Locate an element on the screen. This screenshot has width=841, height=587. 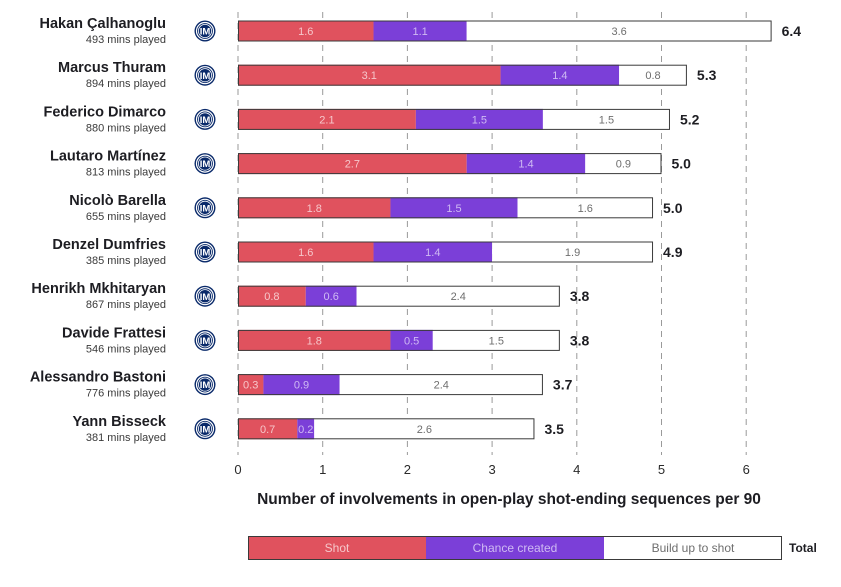
data-label: 0.6 is located at coordinates (331, 297).